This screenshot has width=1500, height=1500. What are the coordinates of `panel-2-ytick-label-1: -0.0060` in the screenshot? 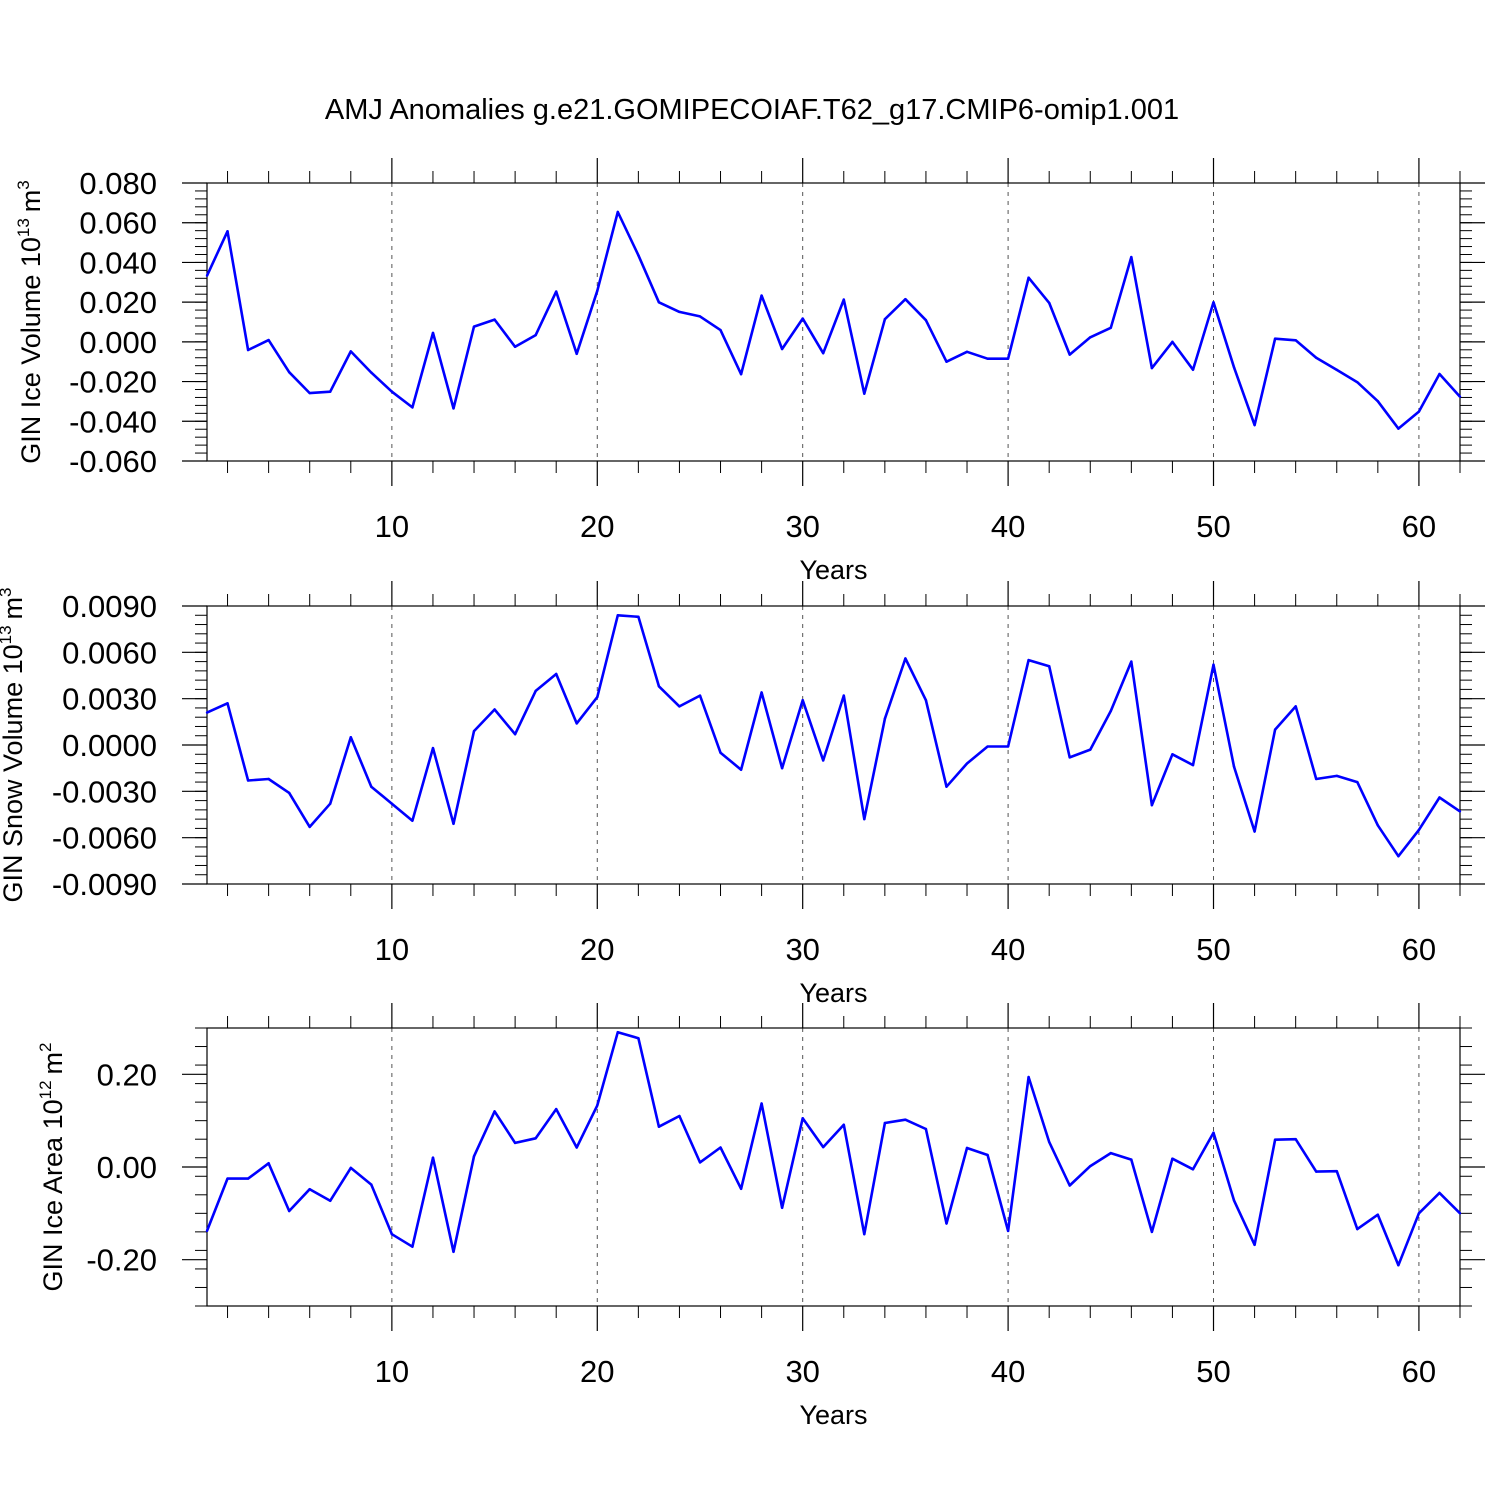 It's located at (104, 838).